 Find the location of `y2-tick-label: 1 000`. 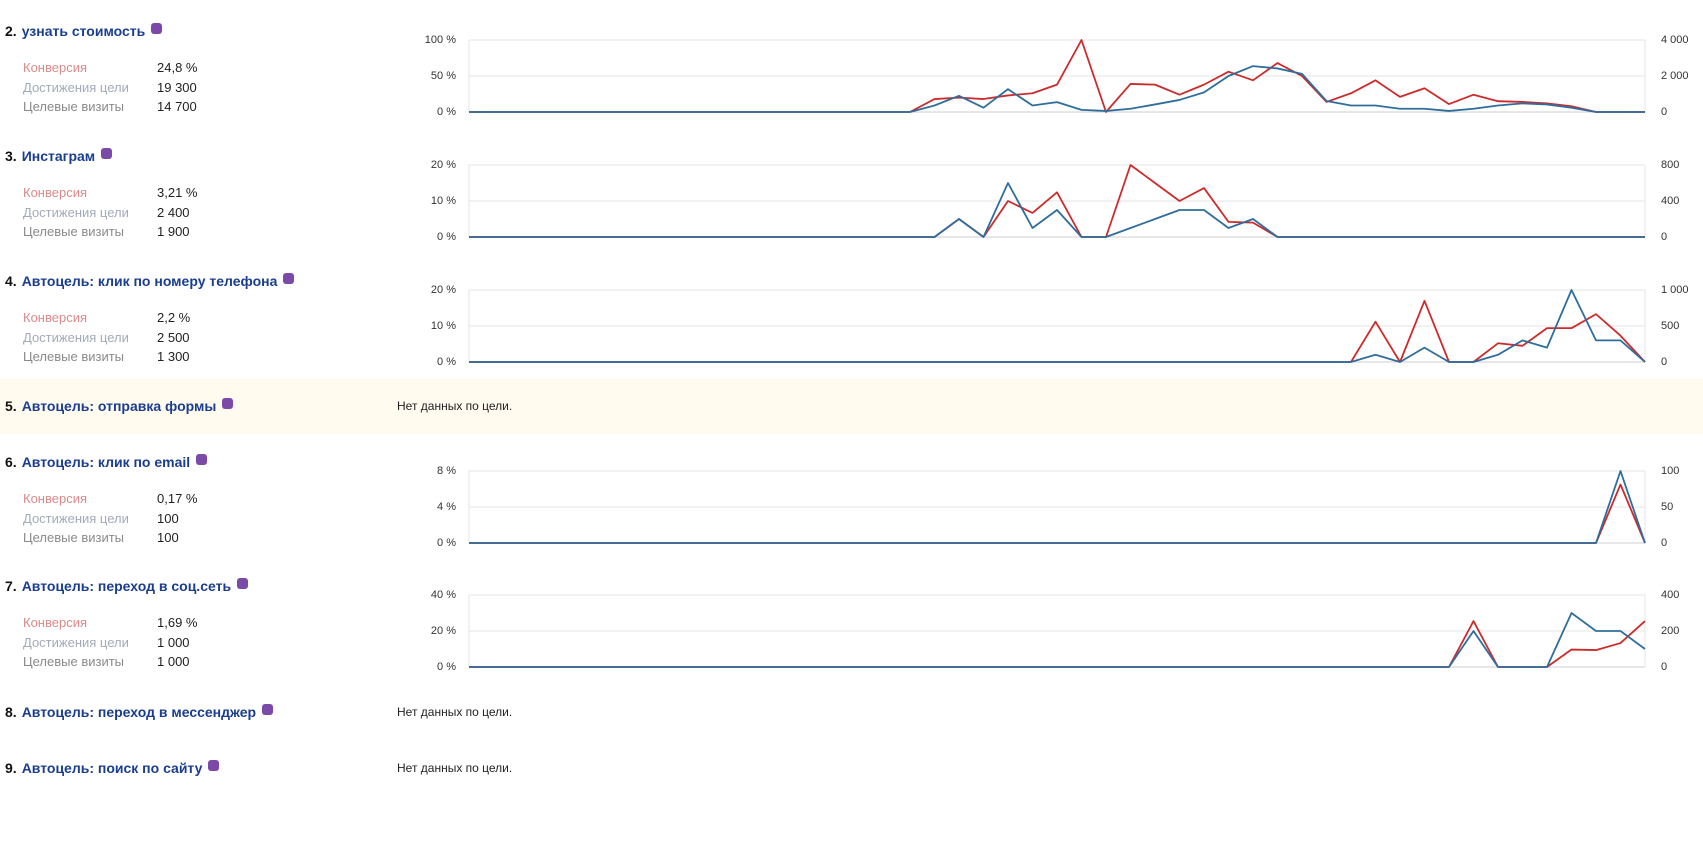

y2-tick-label: 1 000 is located at coordinates (1675, 290).